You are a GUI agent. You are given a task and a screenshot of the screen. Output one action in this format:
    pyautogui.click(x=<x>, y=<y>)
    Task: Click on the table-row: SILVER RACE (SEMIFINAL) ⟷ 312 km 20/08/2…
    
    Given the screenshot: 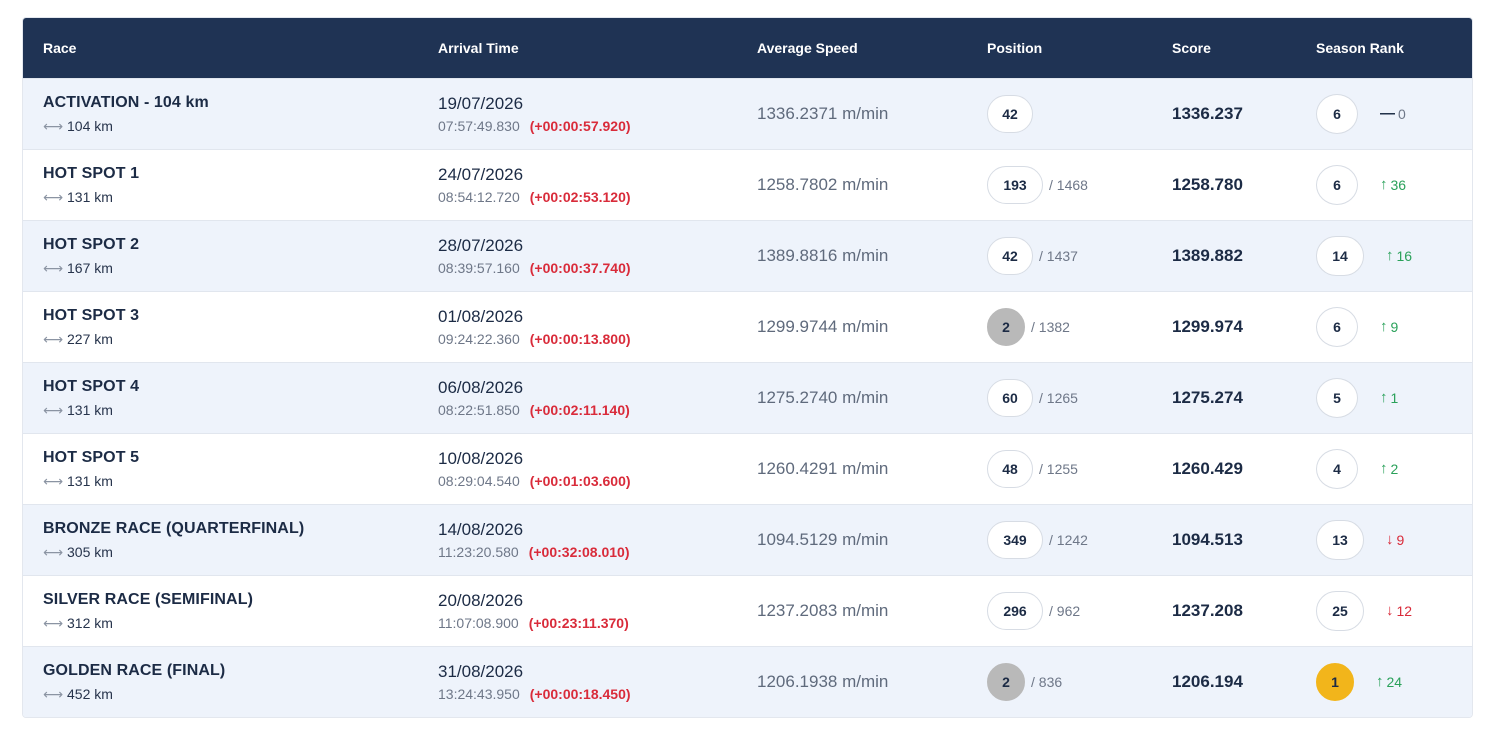 What is the action you would take?
    pyautogui.click(x=747, y=610)
    